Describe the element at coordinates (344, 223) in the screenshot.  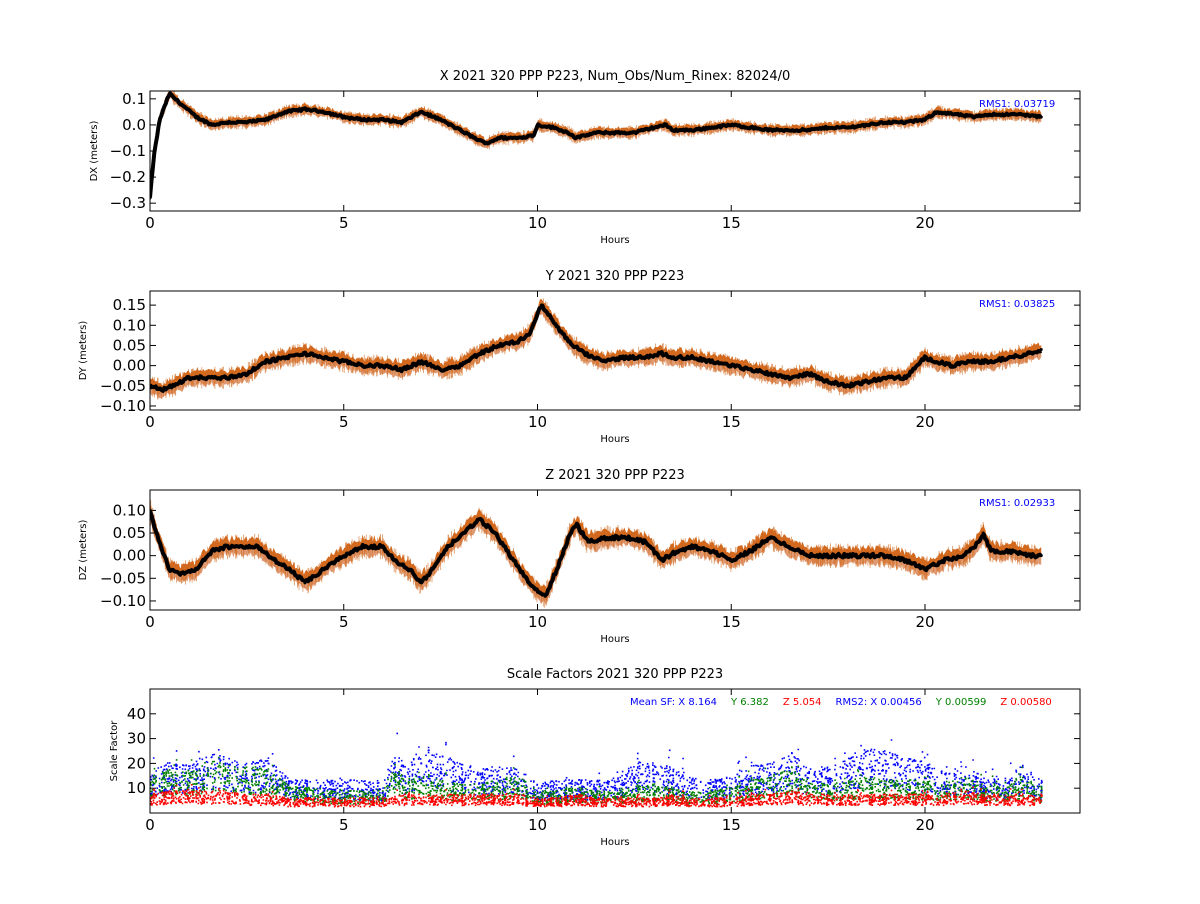
I see `x-tick-label: 5` at that location.